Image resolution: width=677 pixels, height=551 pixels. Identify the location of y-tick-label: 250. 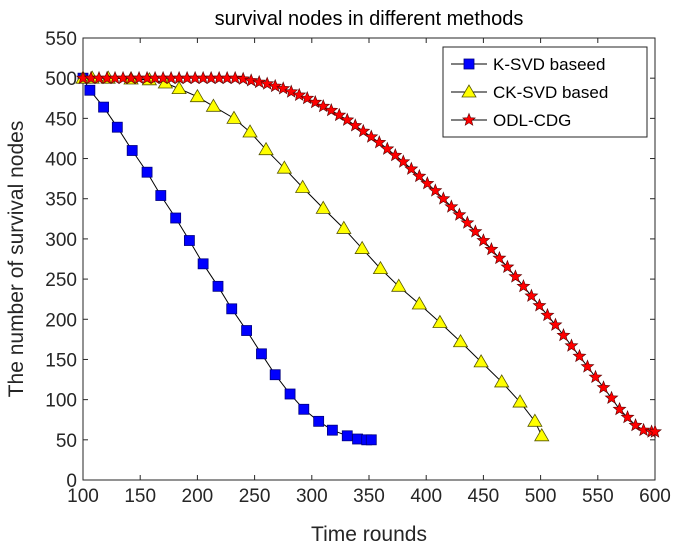
(61, 280).